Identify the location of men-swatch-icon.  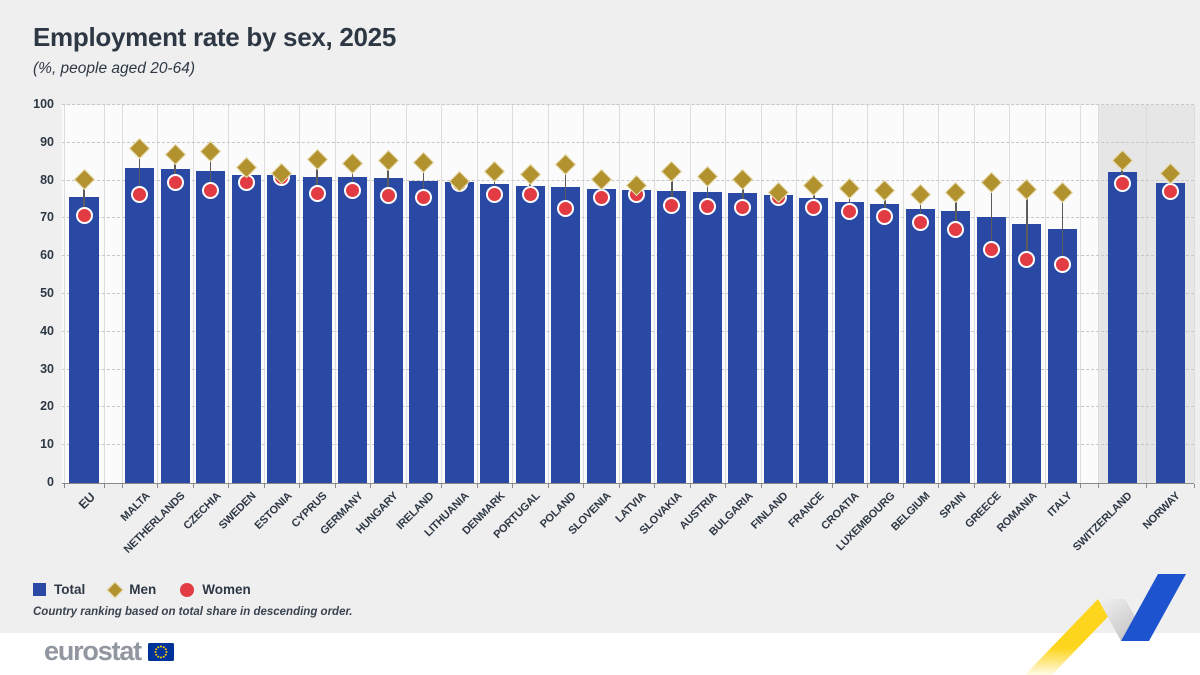
(115, 589).